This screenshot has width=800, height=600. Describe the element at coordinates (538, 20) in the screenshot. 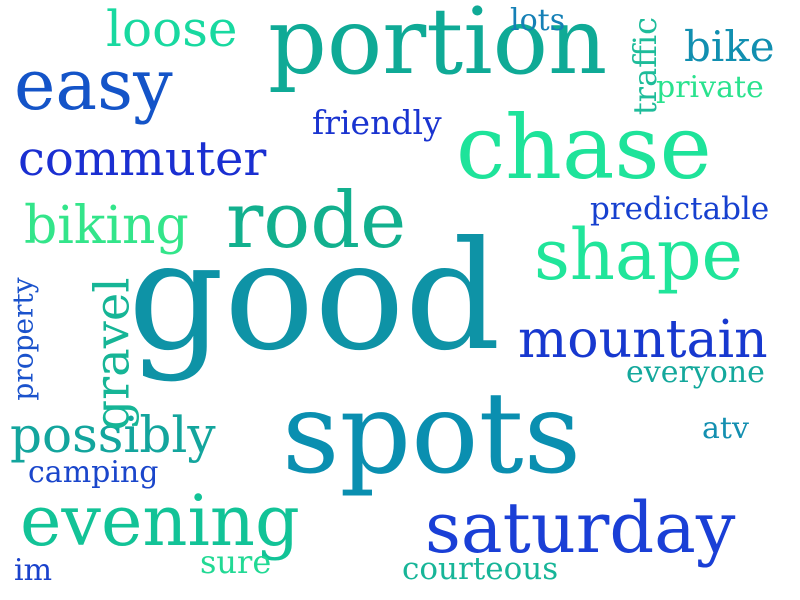

I see `word-lots: lots` at that location.